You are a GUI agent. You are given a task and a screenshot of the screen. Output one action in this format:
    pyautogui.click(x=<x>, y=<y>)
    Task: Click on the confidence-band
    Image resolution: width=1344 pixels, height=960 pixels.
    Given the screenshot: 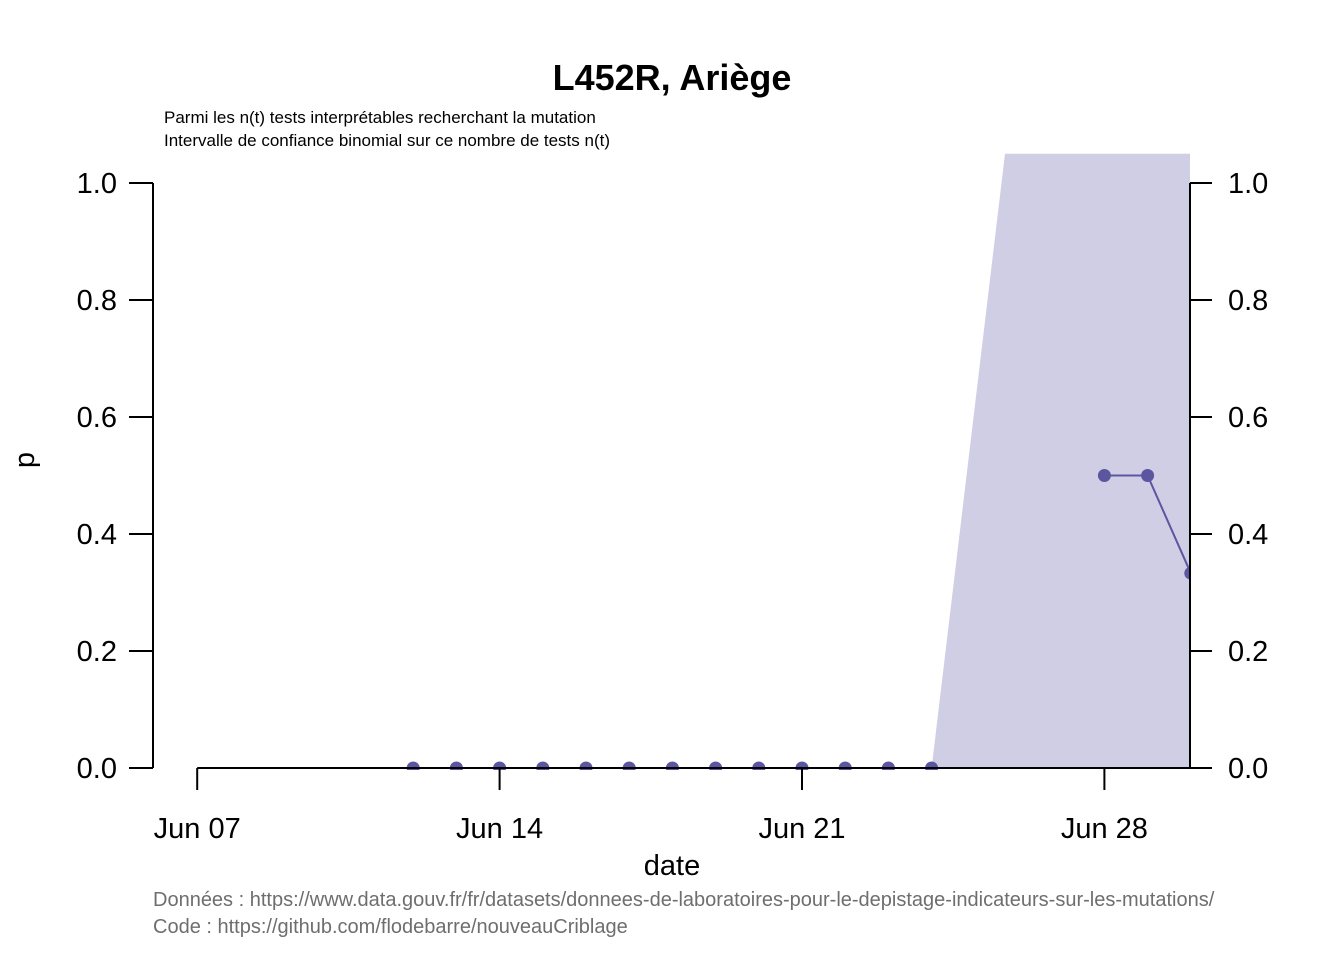 What is the action you would take?
    pyautogui.click(x=1060, y=460)
    